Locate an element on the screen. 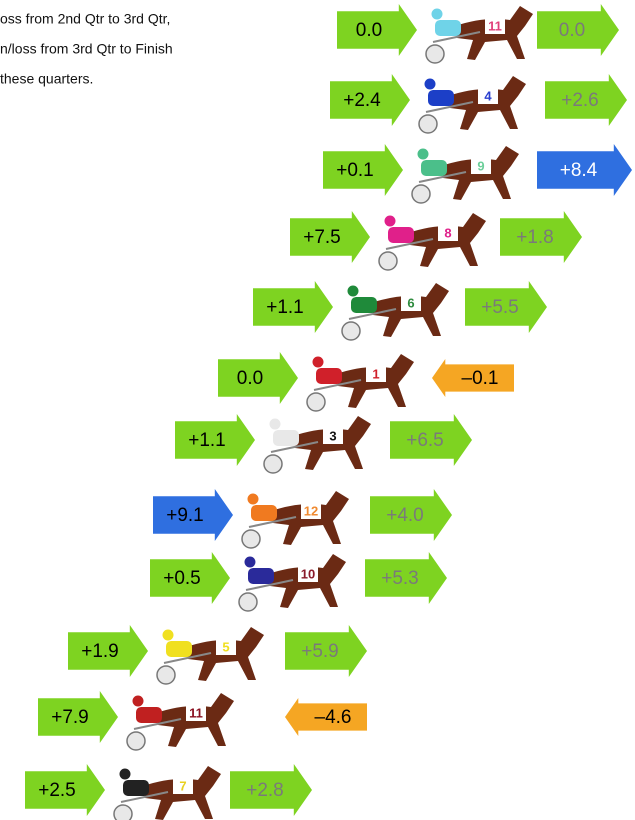 The width and height of the screenshot is (635, 820). right-gain: +5.5 is located at coordinates (500, 307).